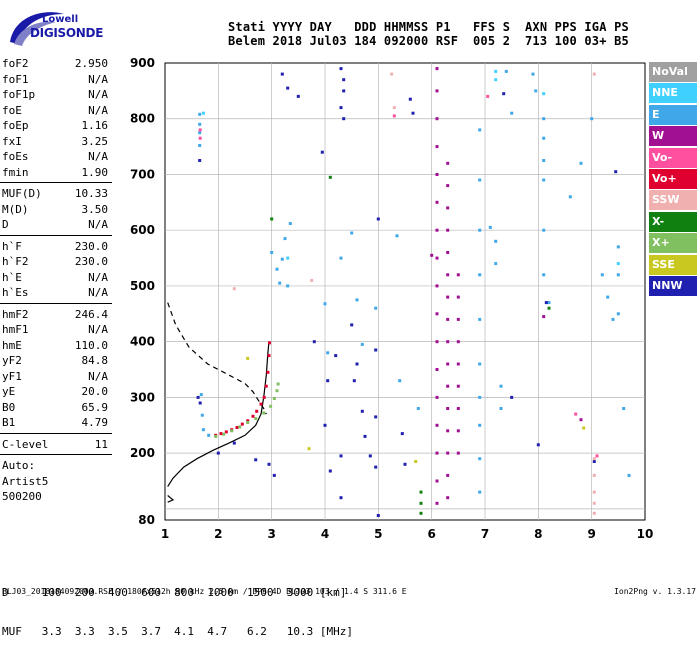 The width and height of the screenshot is (700, 651). I want to click on param-row: h`E N/A, so click(56, 278).